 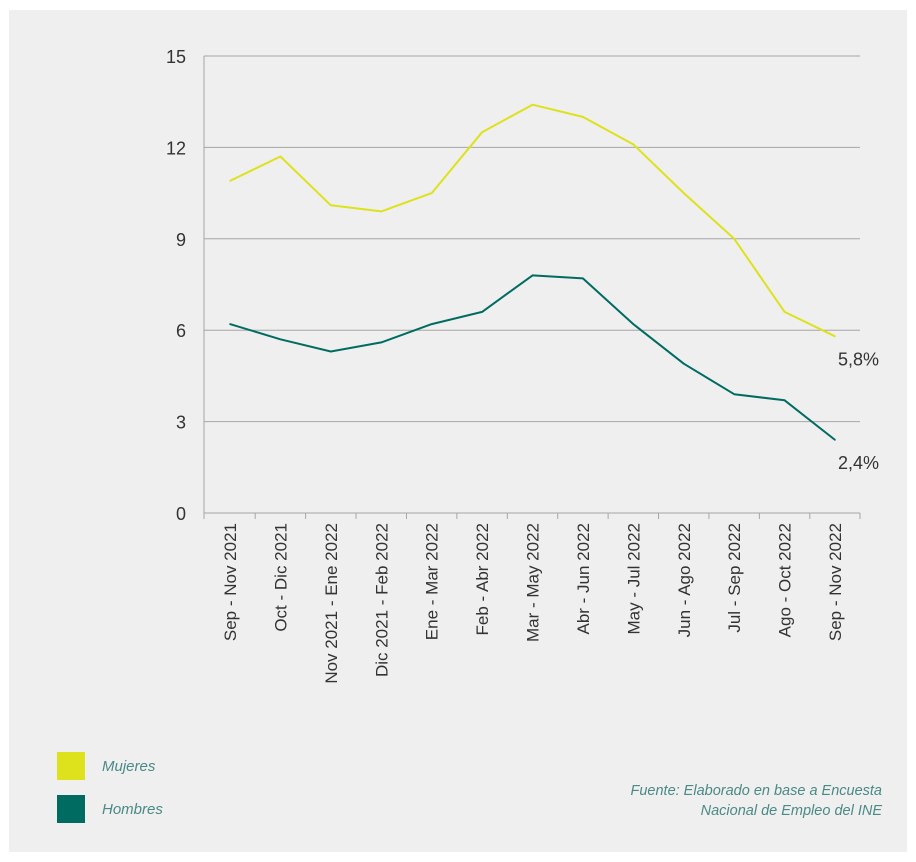 I want to click on y-tick-label: 9, so click(x=181, y=240).